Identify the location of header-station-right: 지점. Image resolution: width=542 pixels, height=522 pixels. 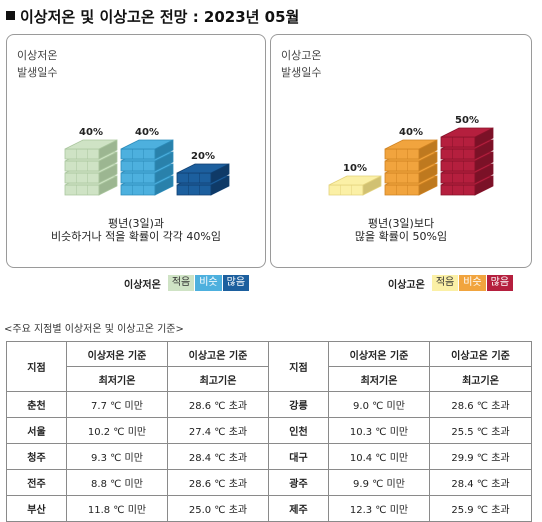
(298, 366).